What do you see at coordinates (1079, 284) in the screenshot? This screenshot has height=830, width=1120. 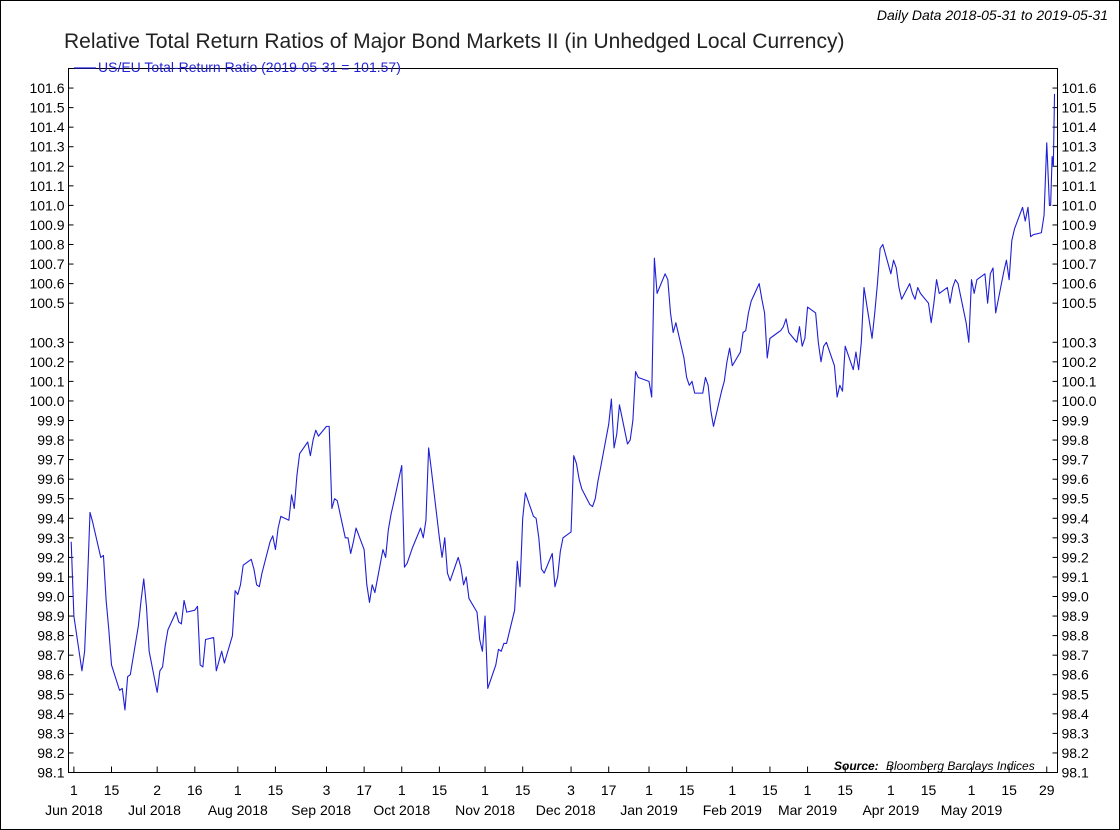 I see `y-tick-label-right: 100.6` at bounding box center [1079, 284].